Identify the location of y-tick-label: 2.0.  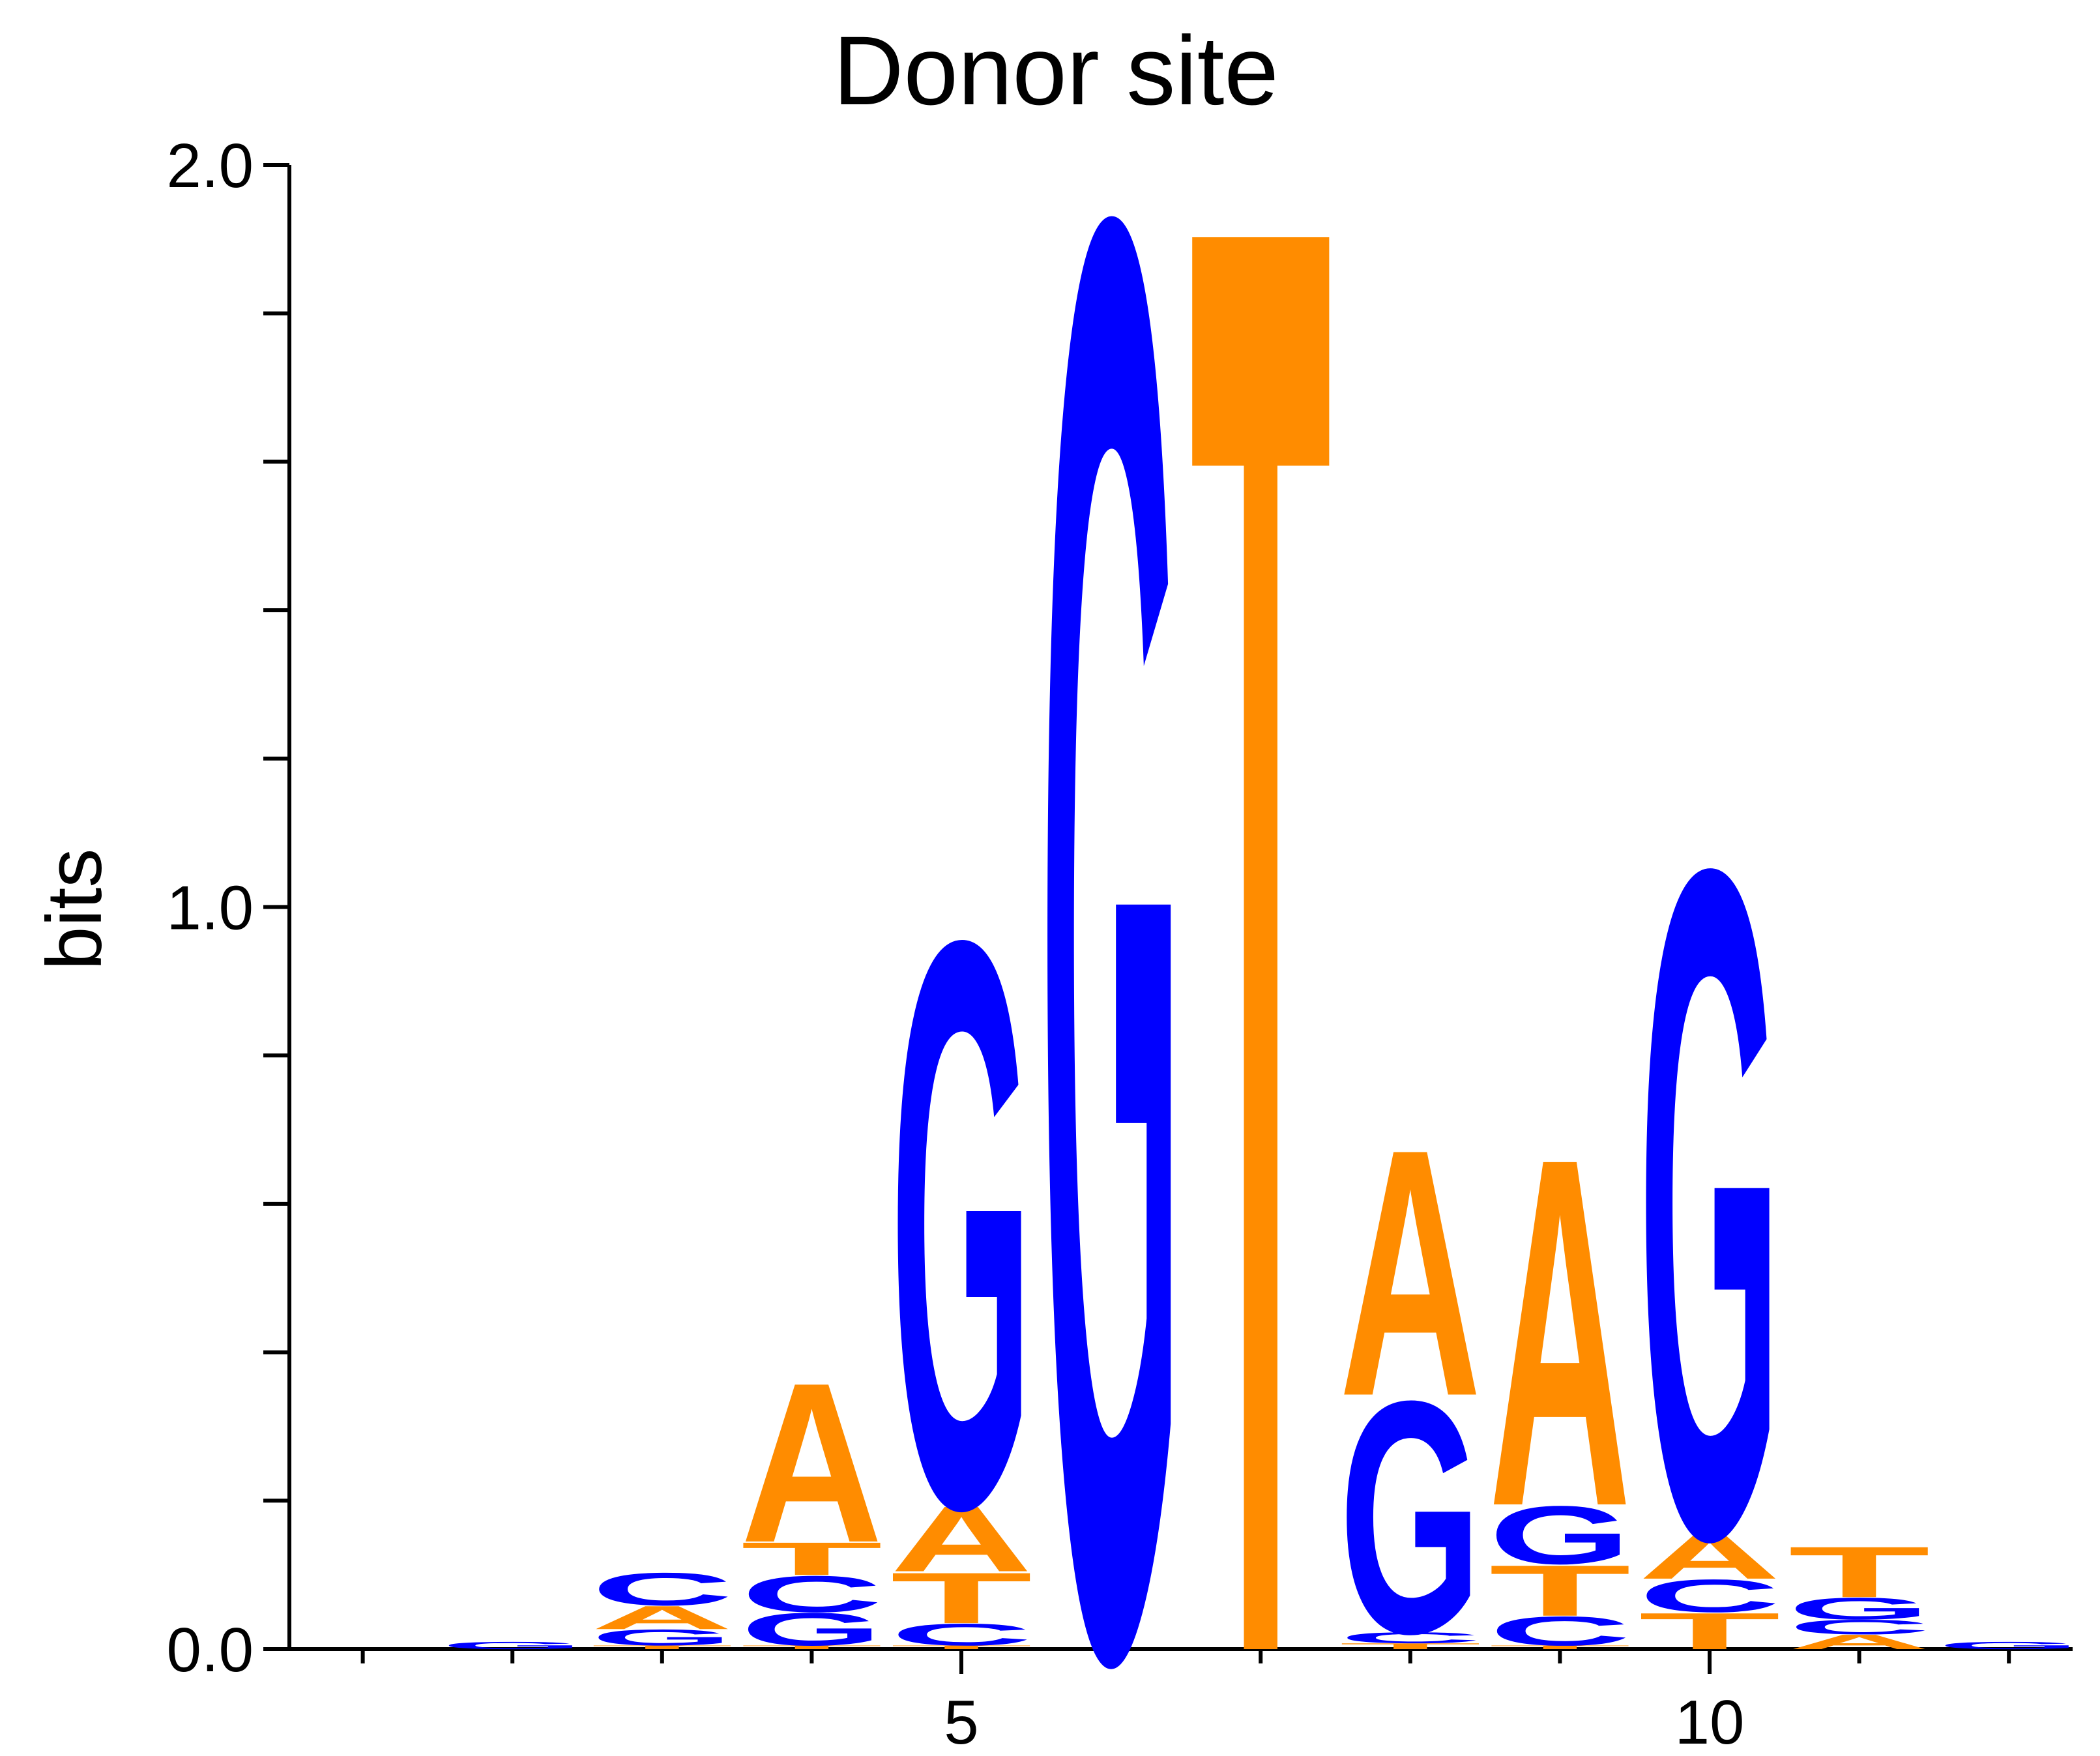
(210, 166).